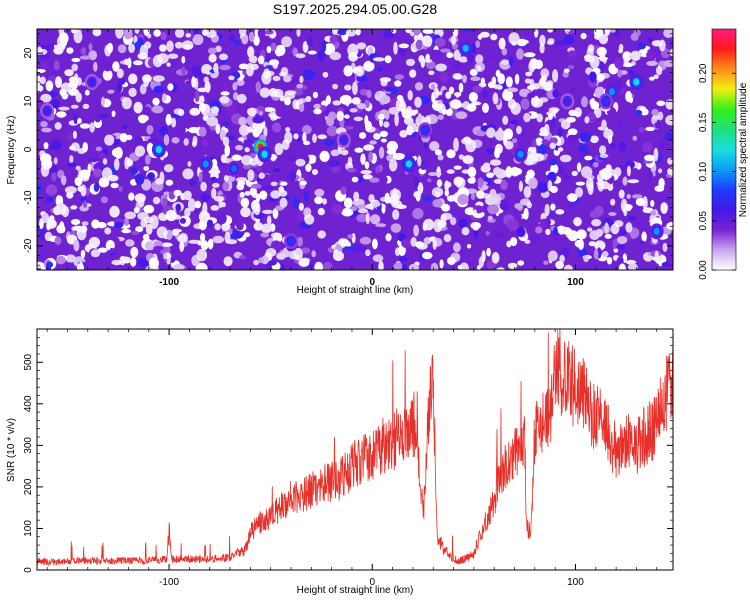 The image size is (750, 600). What do you see at coordinates (567, 101) in the screenshot?
I see `heatmap-hotspot` at bounding box center [567, 101].